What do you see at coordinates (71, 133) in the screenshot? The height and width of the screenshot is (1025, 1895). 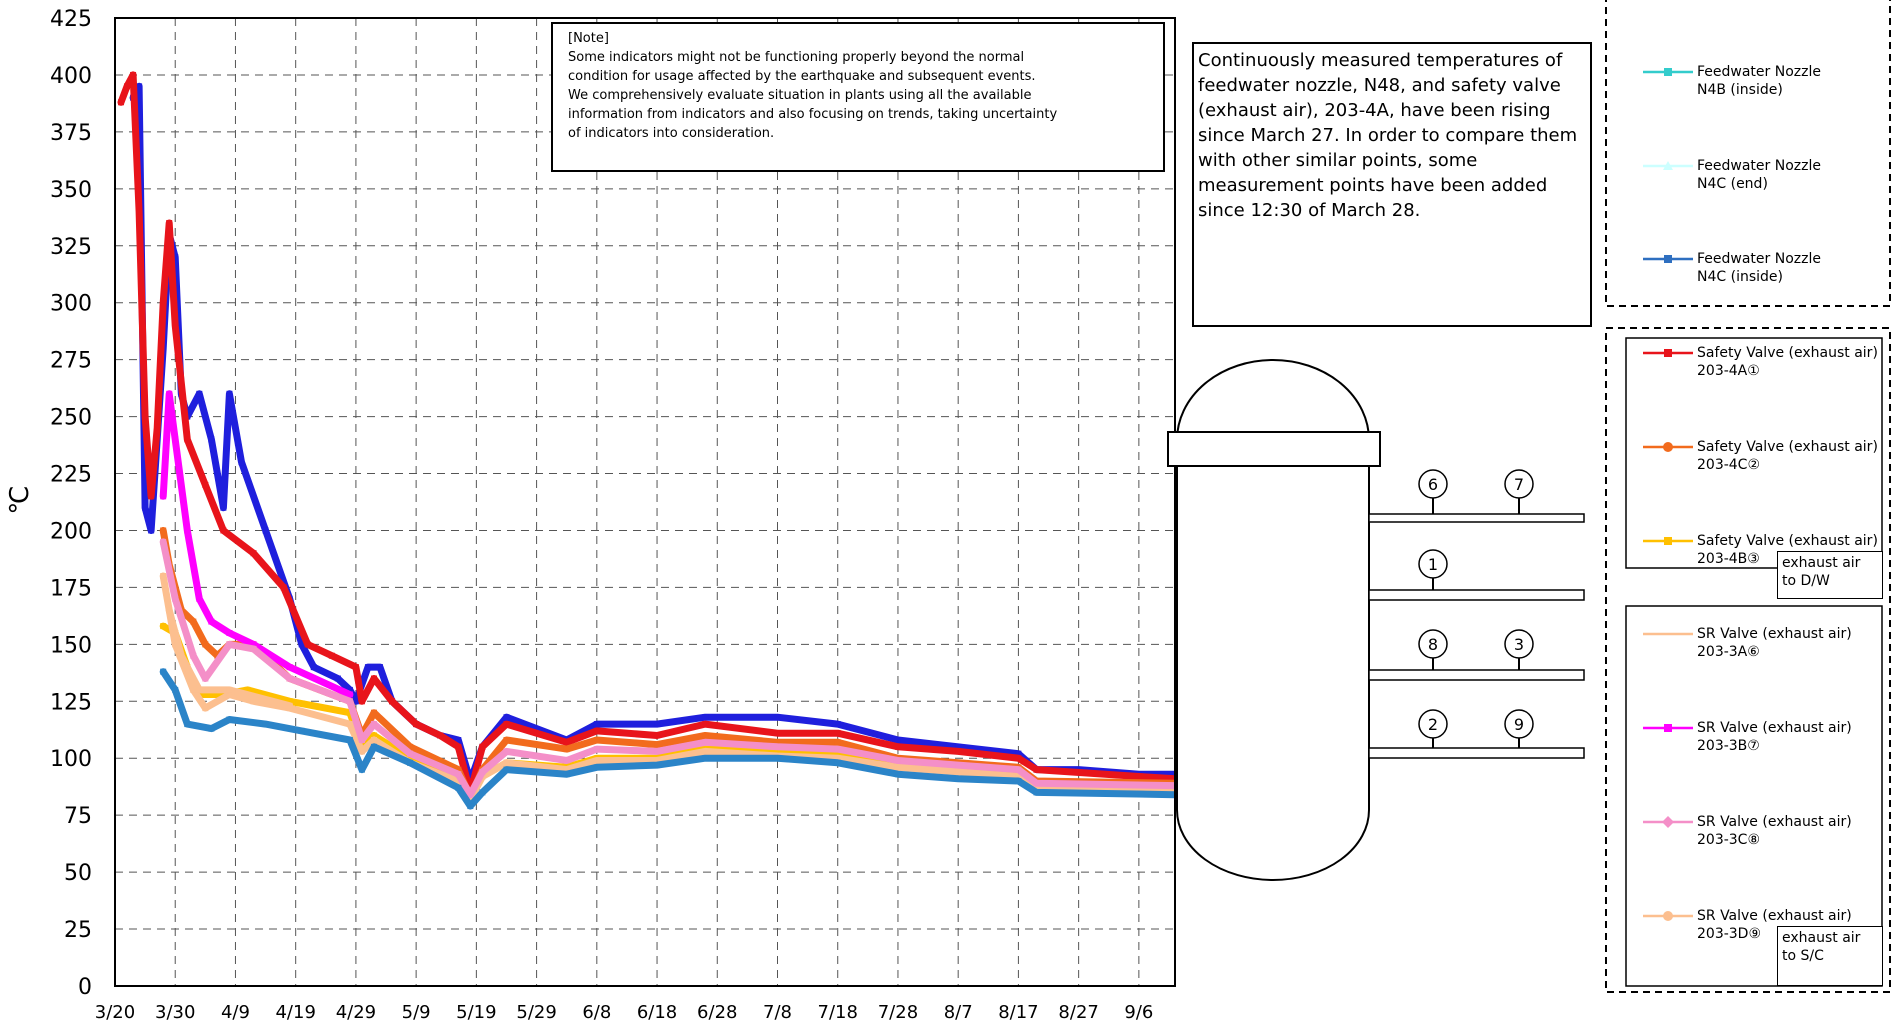 I see `y-tick-label: 375` at bounding box center [71, 133].